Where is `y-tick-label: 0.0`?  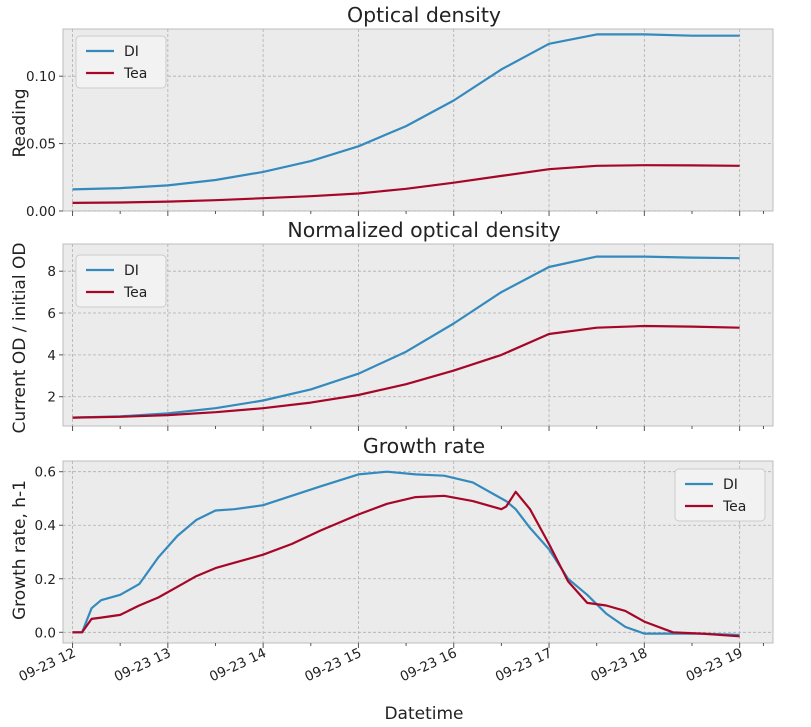 y-tick-label: 0.0 is located at coordinates (45, 633).